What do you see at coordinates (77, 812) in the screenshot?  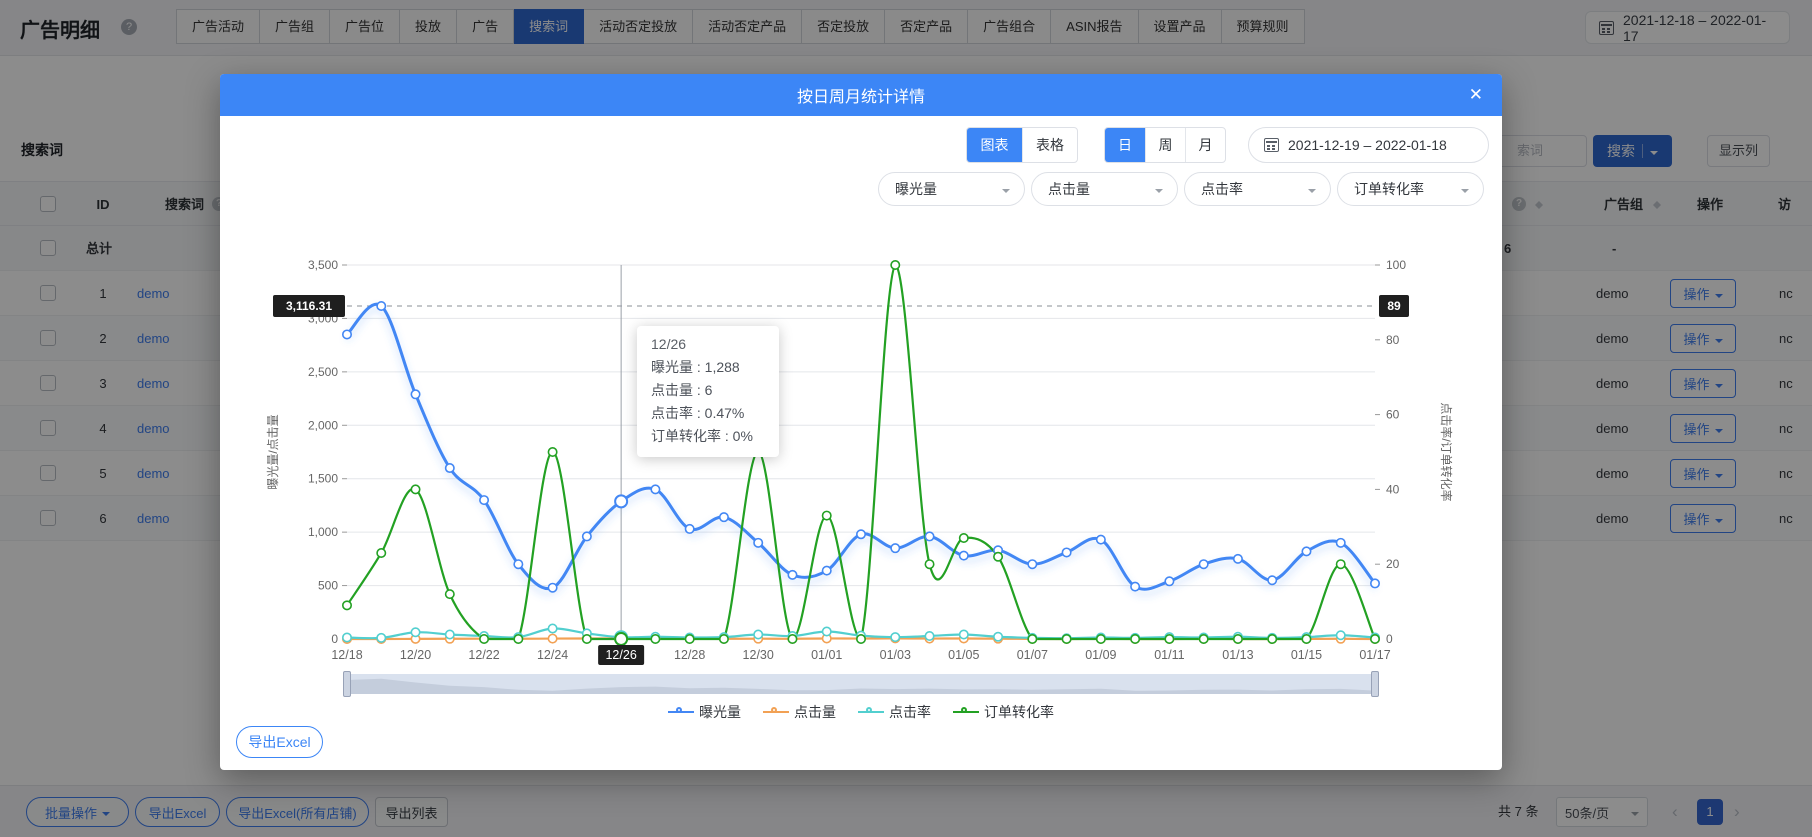 I see `bulk-actions-button: 批量操作` at bounding box center [77, 812].